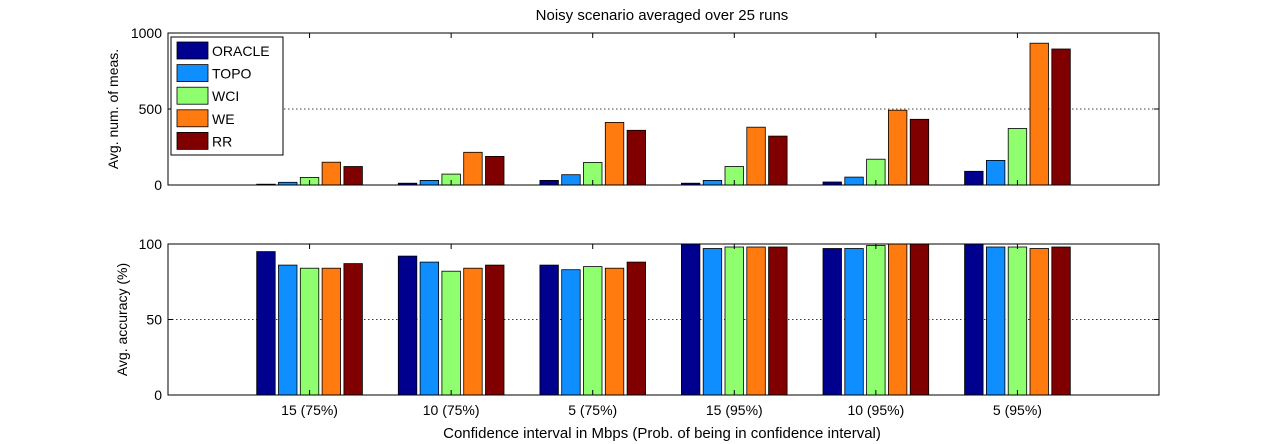  I want to click on legend-swatch-rr, so click(192, 140).